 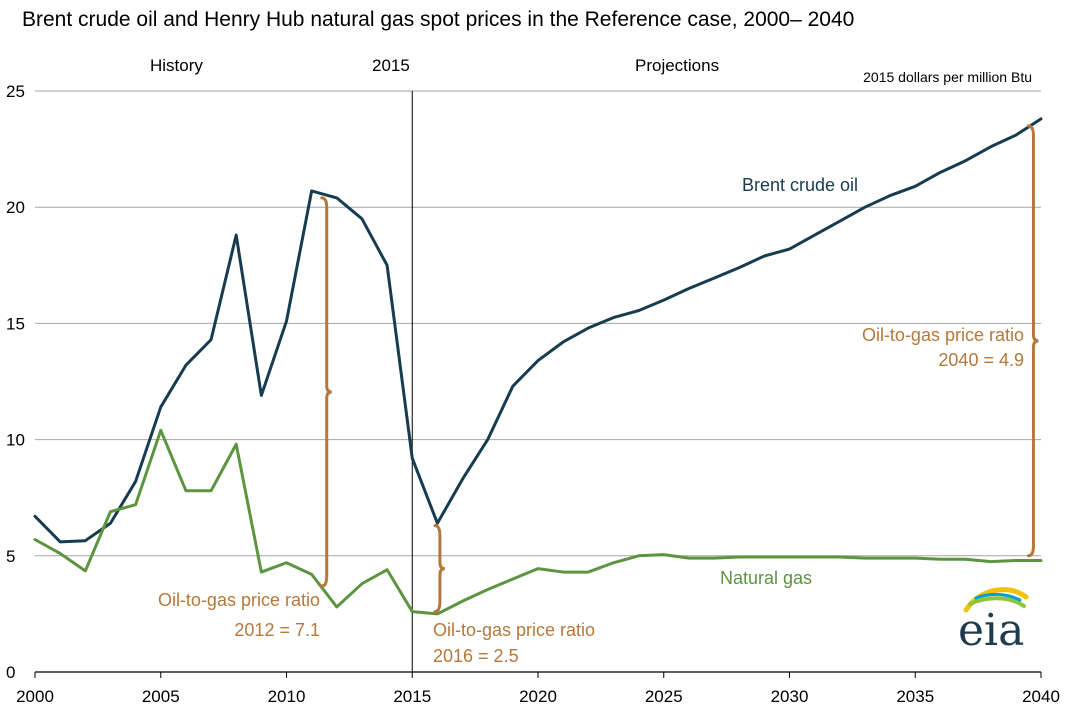 I want to click on logo-arc-green, so click(x=997, y=602).